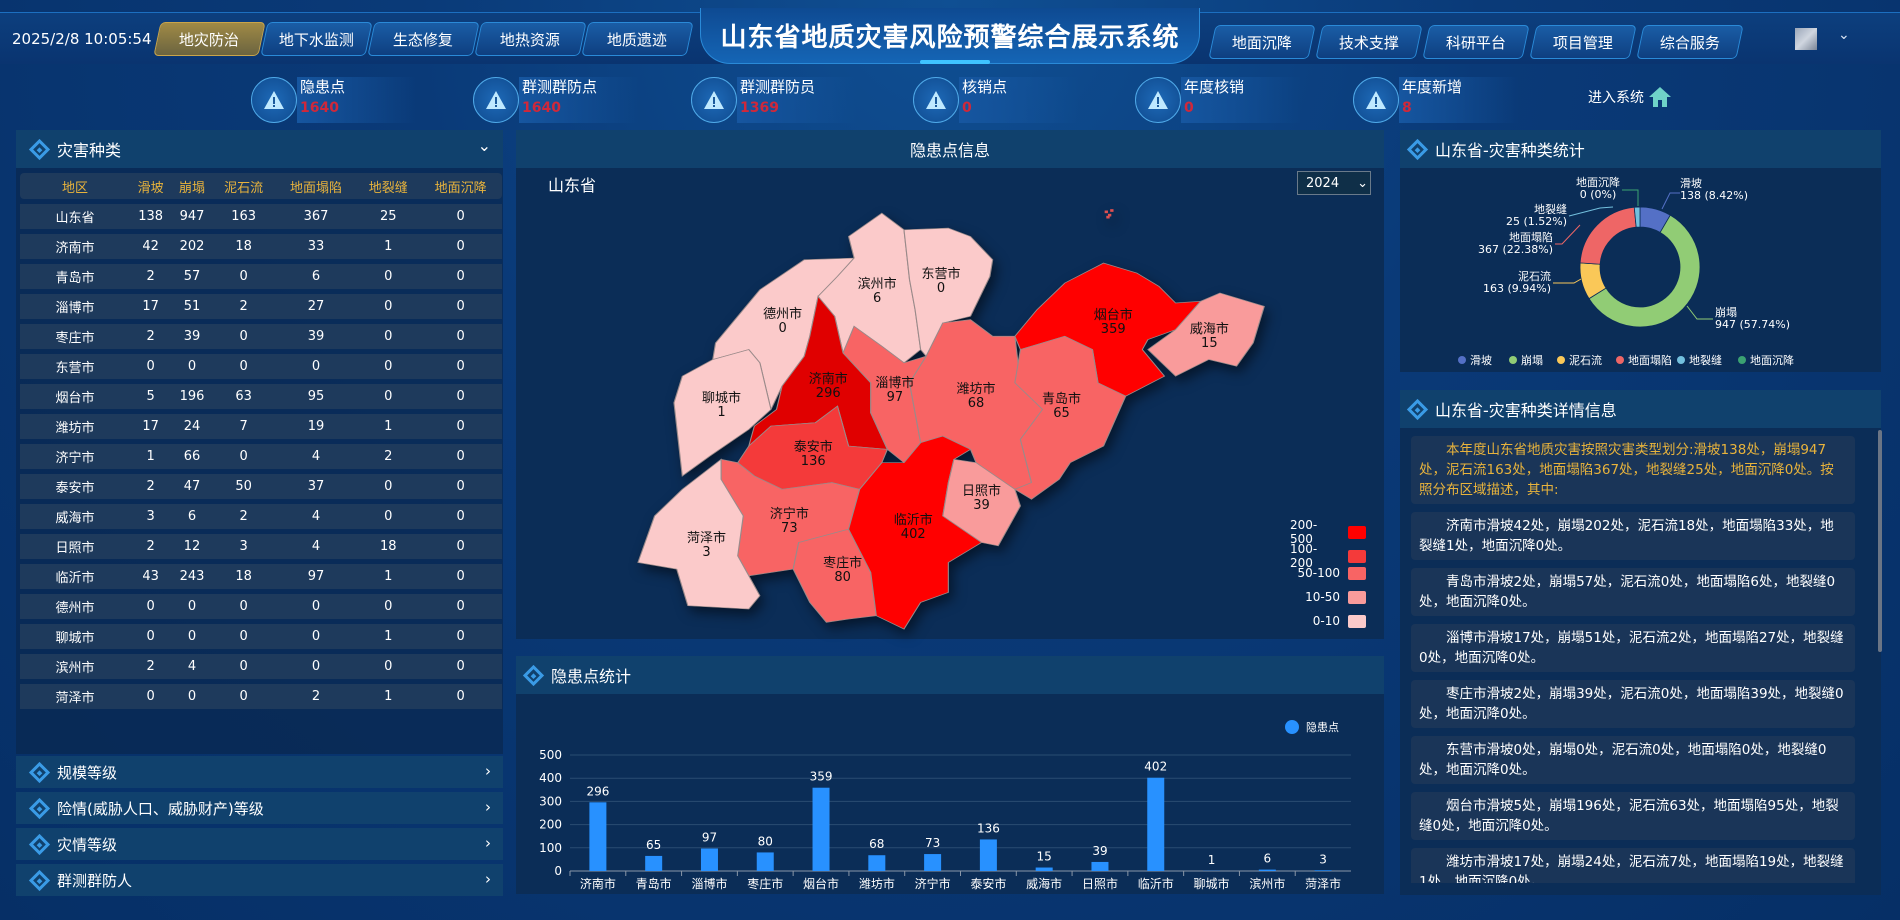  Describe the element at coordinates (261, 636) in the screenshot. I see `table-row: 聊城市 0 0 0 0 1 0` at that location.